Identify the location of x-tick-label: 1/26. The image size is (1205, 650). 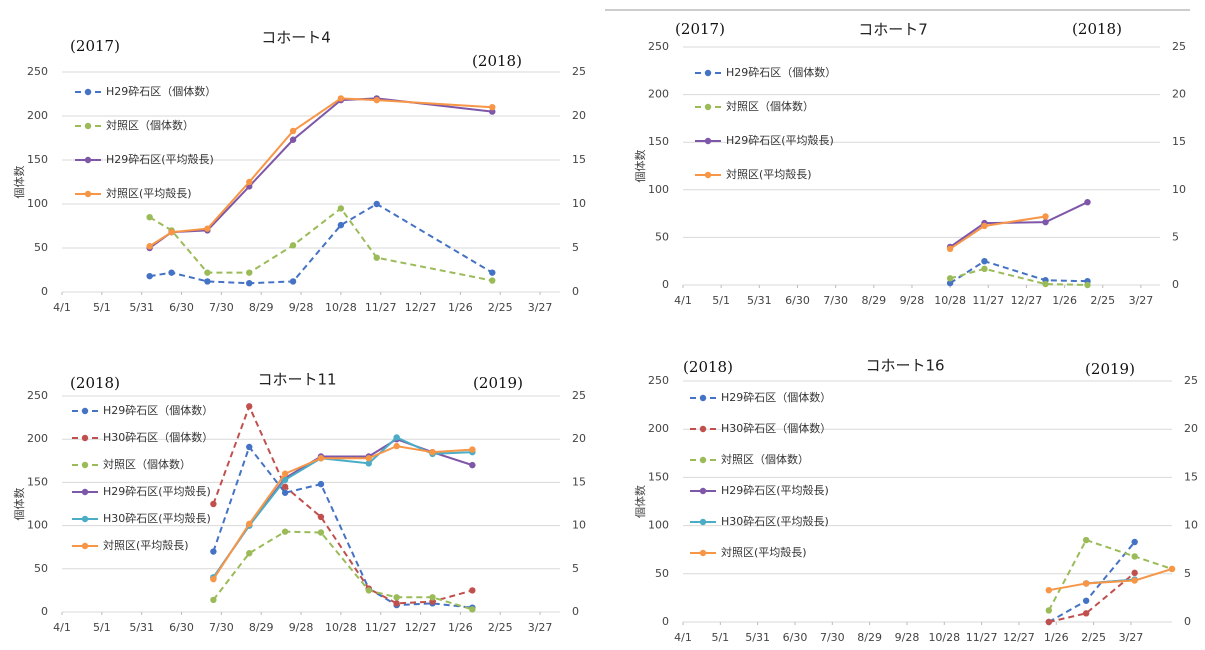
(1056, 637).